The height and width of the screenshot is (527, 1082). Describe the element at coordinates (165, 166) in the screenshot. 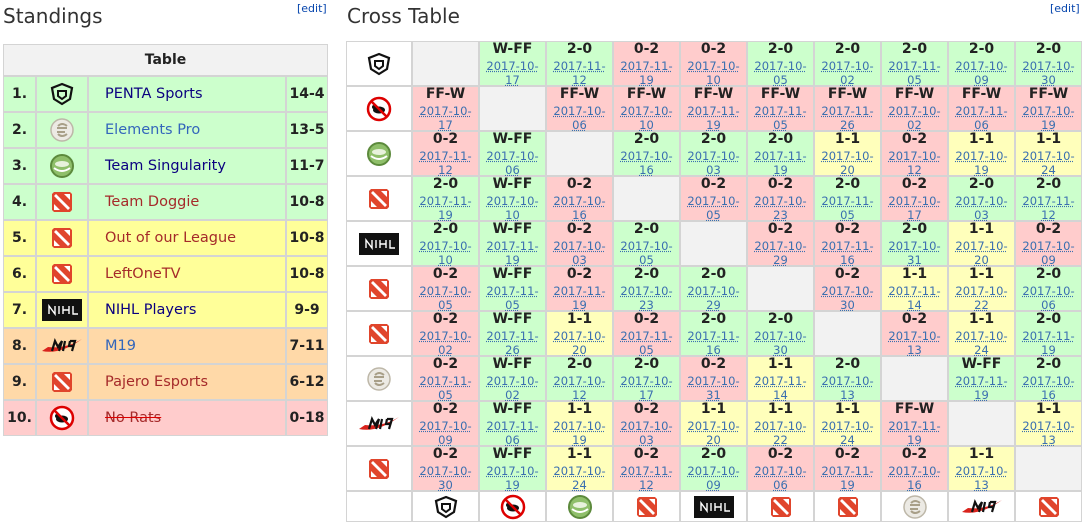

I see `team-name: Team Singularity` at that location.